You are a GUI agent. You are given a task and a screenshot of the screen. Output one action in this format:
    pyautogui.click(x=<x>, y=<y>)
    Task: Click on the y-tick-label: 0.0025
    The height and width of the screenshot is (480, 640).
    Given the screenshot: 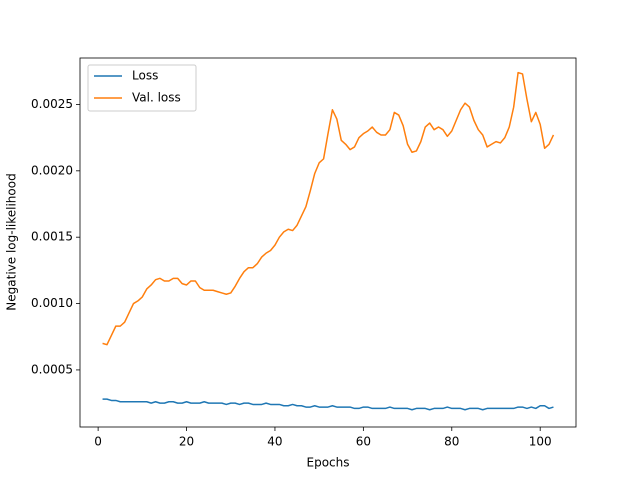 What is the action you would take?
    pyautogui.click(x=52, y=104)
    